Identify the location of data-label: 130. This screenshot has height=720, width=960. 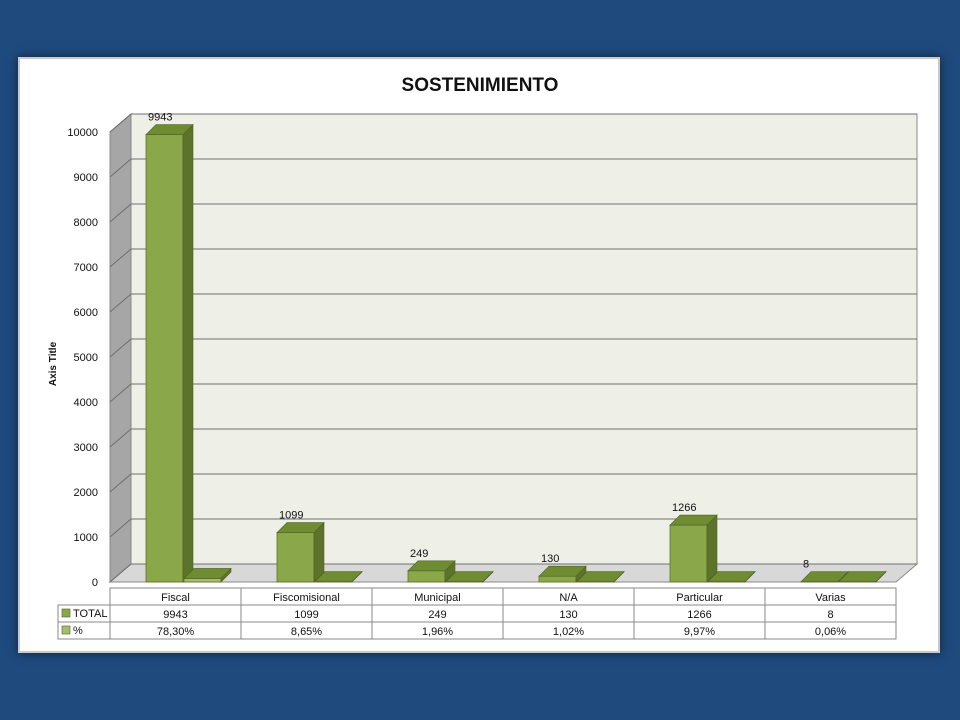
(550, 559).